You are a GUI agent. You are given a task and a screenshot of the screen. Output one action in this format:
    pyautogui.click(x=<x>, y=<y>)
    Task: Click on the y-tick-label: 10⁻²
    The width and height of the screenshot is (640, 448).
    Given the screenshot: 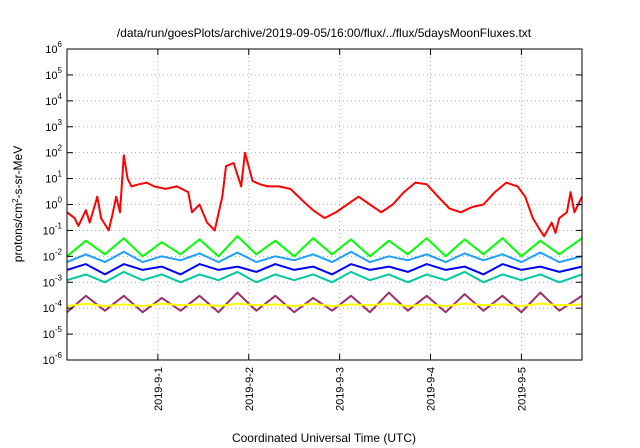 What is the action you would take?
    pyautogui.click(x=53, y=255)
    